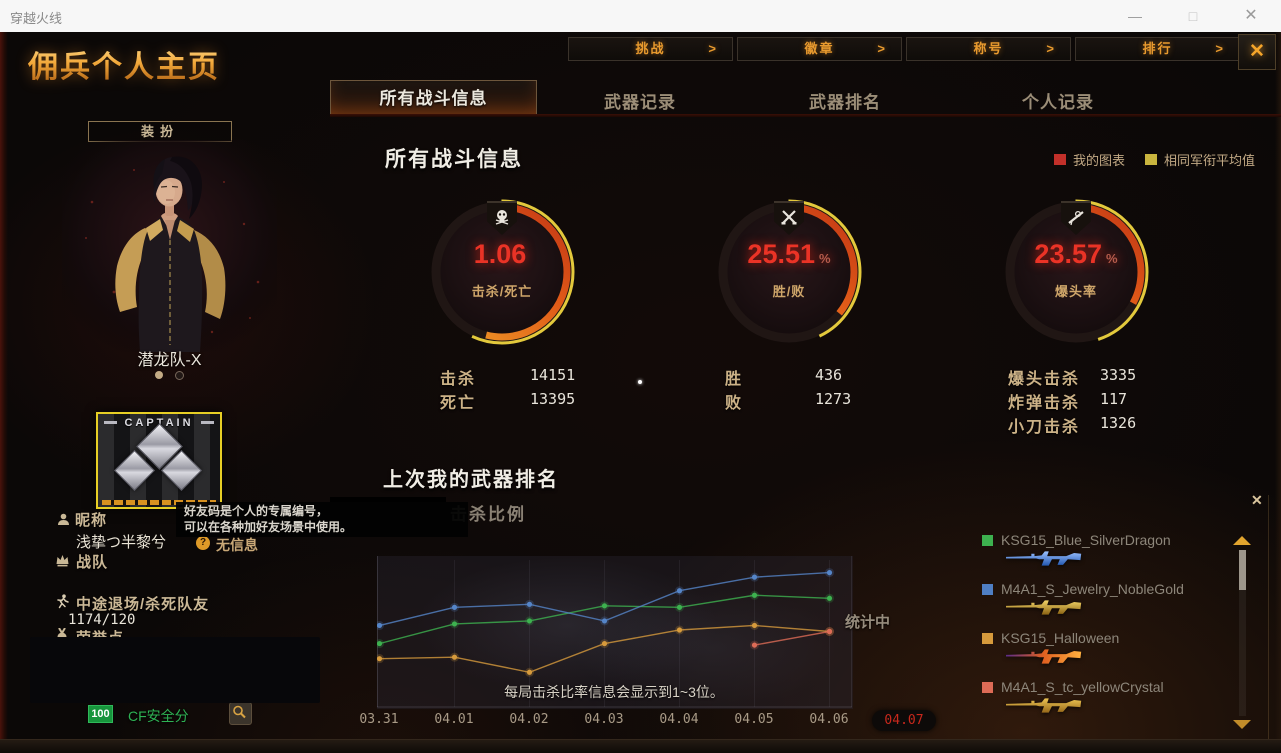  I want to click on gauge-kd-value: 1.06, so click(500, 254).